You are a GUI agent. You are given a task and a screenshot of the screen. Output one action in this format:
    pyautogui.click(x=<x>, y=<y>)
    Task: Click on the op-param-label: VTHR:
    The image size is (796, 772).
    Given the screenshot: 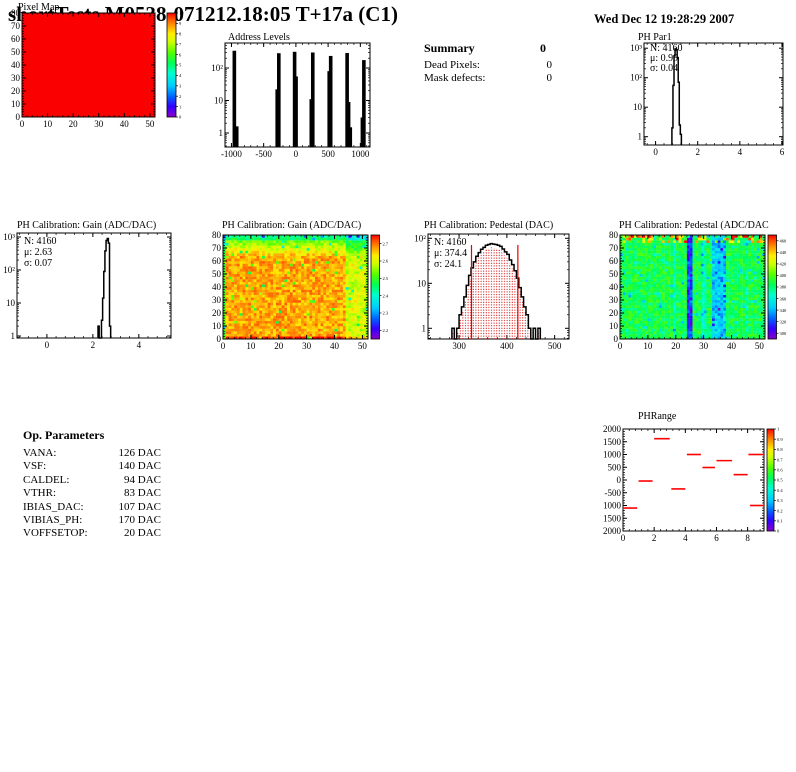 What is the action you would take?
    pyautogui.click(x=39, y=493)
    